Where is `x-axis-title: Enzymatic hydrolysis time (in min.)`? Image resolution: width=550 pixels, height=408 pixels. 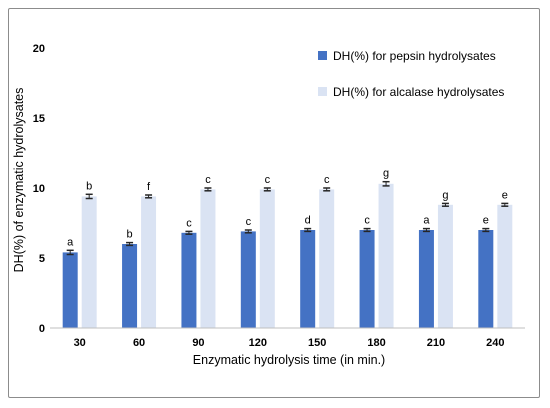
x-axis-title: Enzymatic hydrolysis time (in min.) is located at coordinates (289, 360).